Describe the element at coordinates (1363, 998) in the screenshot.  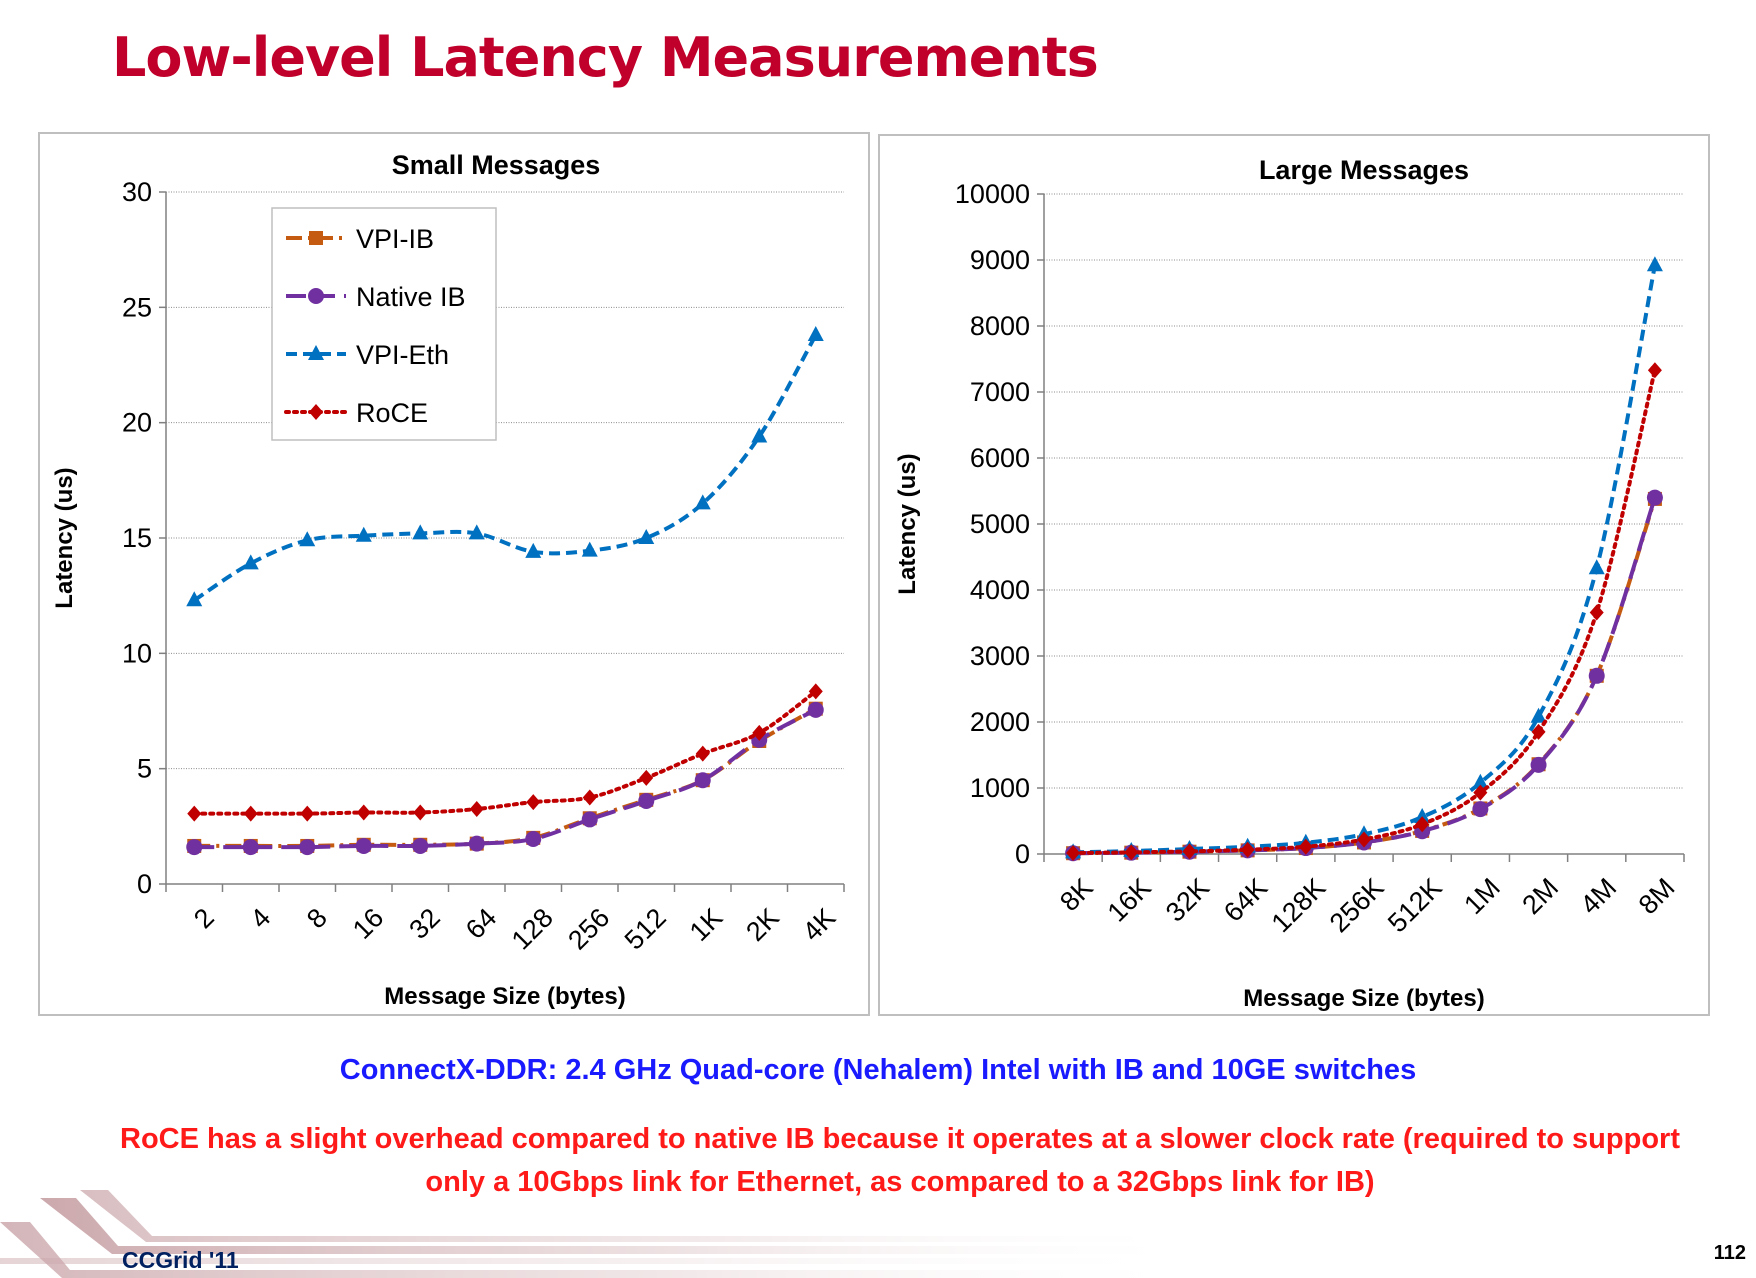
I see `large-x-axis-label: Message Size (bytes)` at that location.